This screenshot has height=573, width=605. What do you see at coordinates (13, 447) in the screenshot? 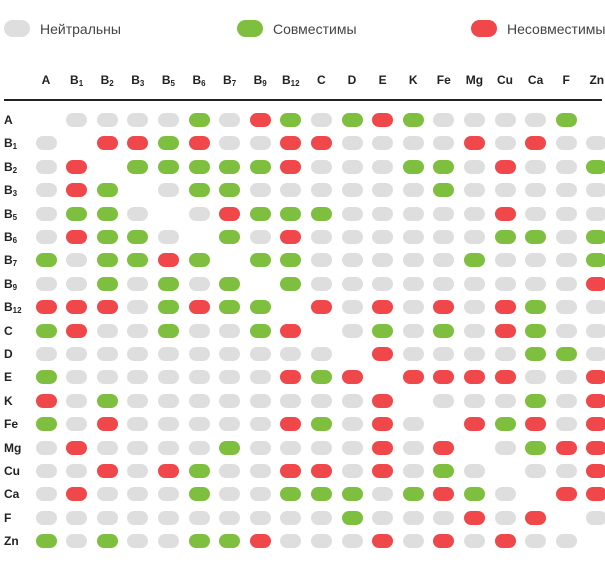
I see `row-header: Mg` at bounding box center [13, 447].